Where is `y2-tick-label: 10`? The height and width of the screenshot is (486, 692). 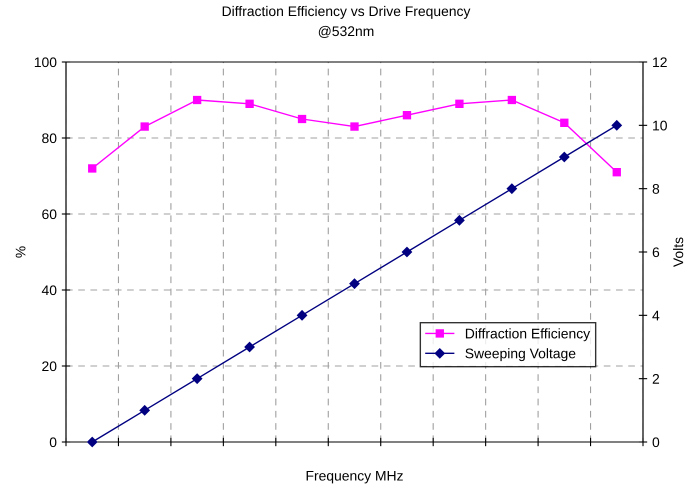 y2-tick-label: 10 is located at coordinates (660, 125).